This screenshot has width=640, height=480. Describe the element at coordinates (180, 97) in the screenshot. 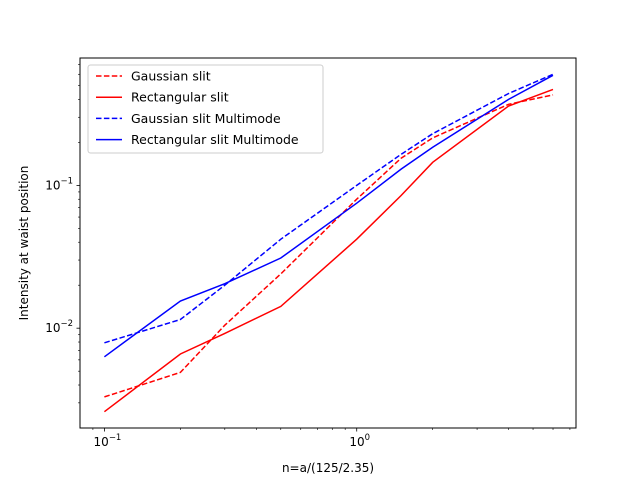

I see `legend-label-2: Rectangular slit` at that location.